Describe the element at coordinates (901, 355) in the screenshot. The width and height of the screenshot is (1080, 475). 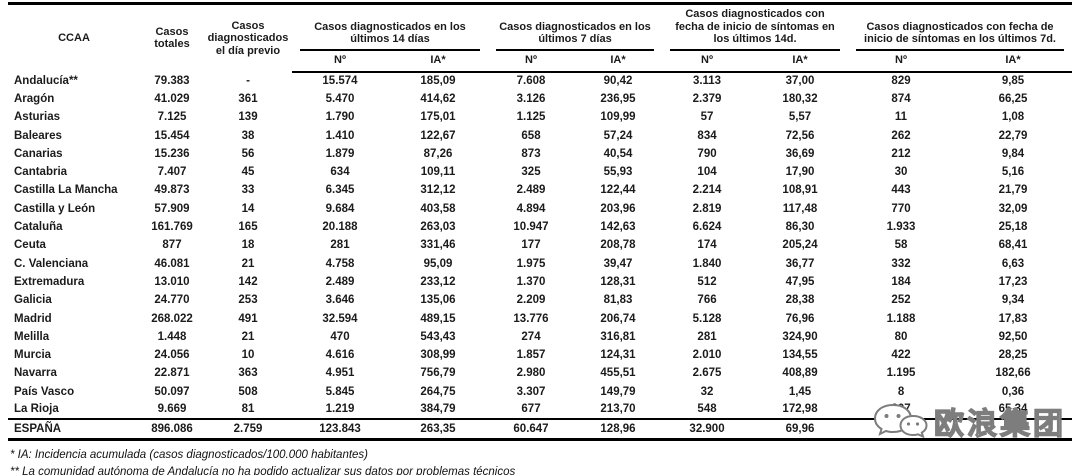
I see `value-cell: 422` at that location.